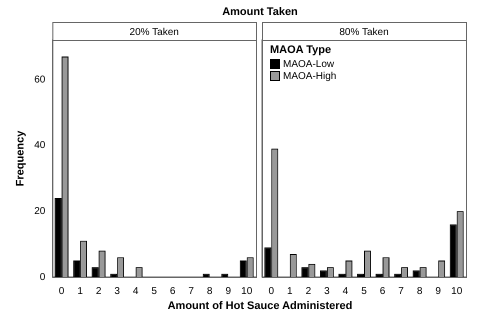  I want to click on legend-label: MAOA-High, so click(309, 76).